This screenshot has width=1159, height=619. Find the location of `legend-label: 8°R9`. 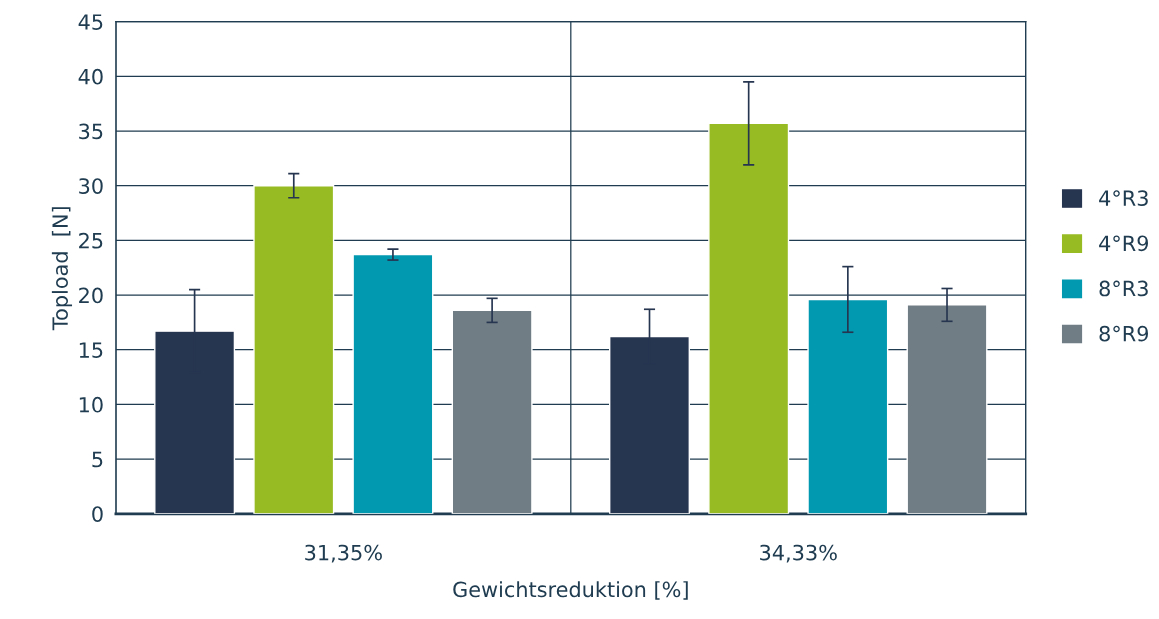

legend-label: 8°R9 is located at coordinates (1124, 333).